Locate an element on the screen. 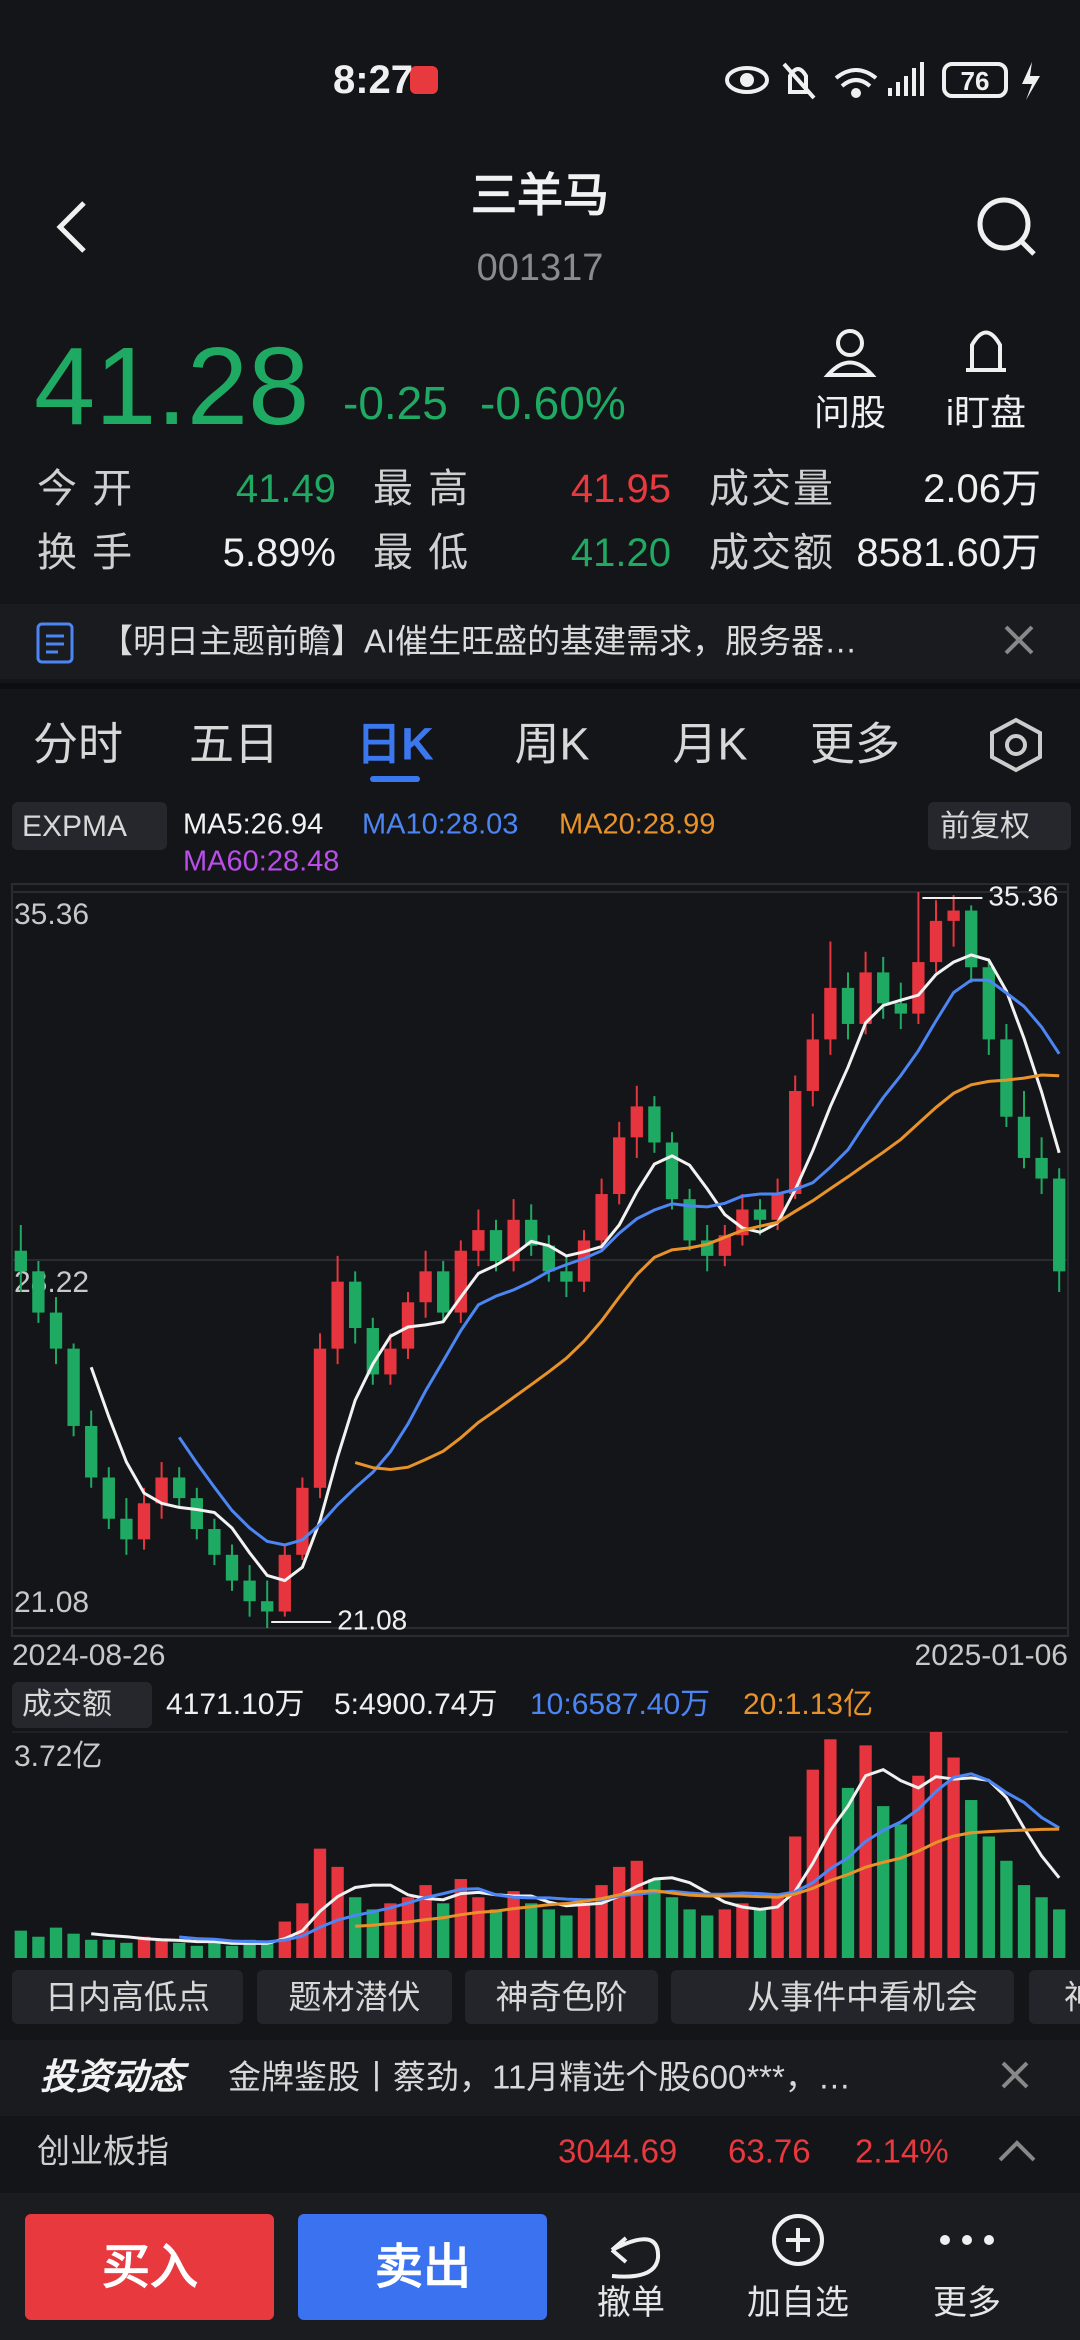  quote-button: 问股 is located at coordinates (850, 412).